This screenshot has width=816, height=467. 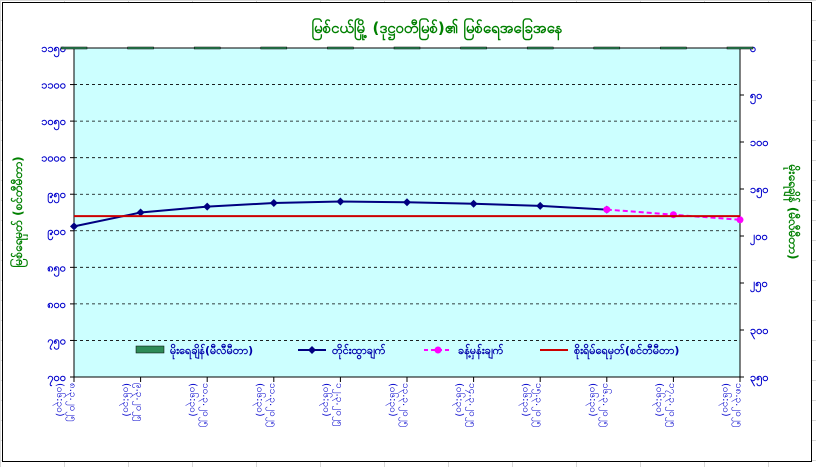 I want to click on y-right-tick-label: ၁၀၀, so click(x=759, y=142).